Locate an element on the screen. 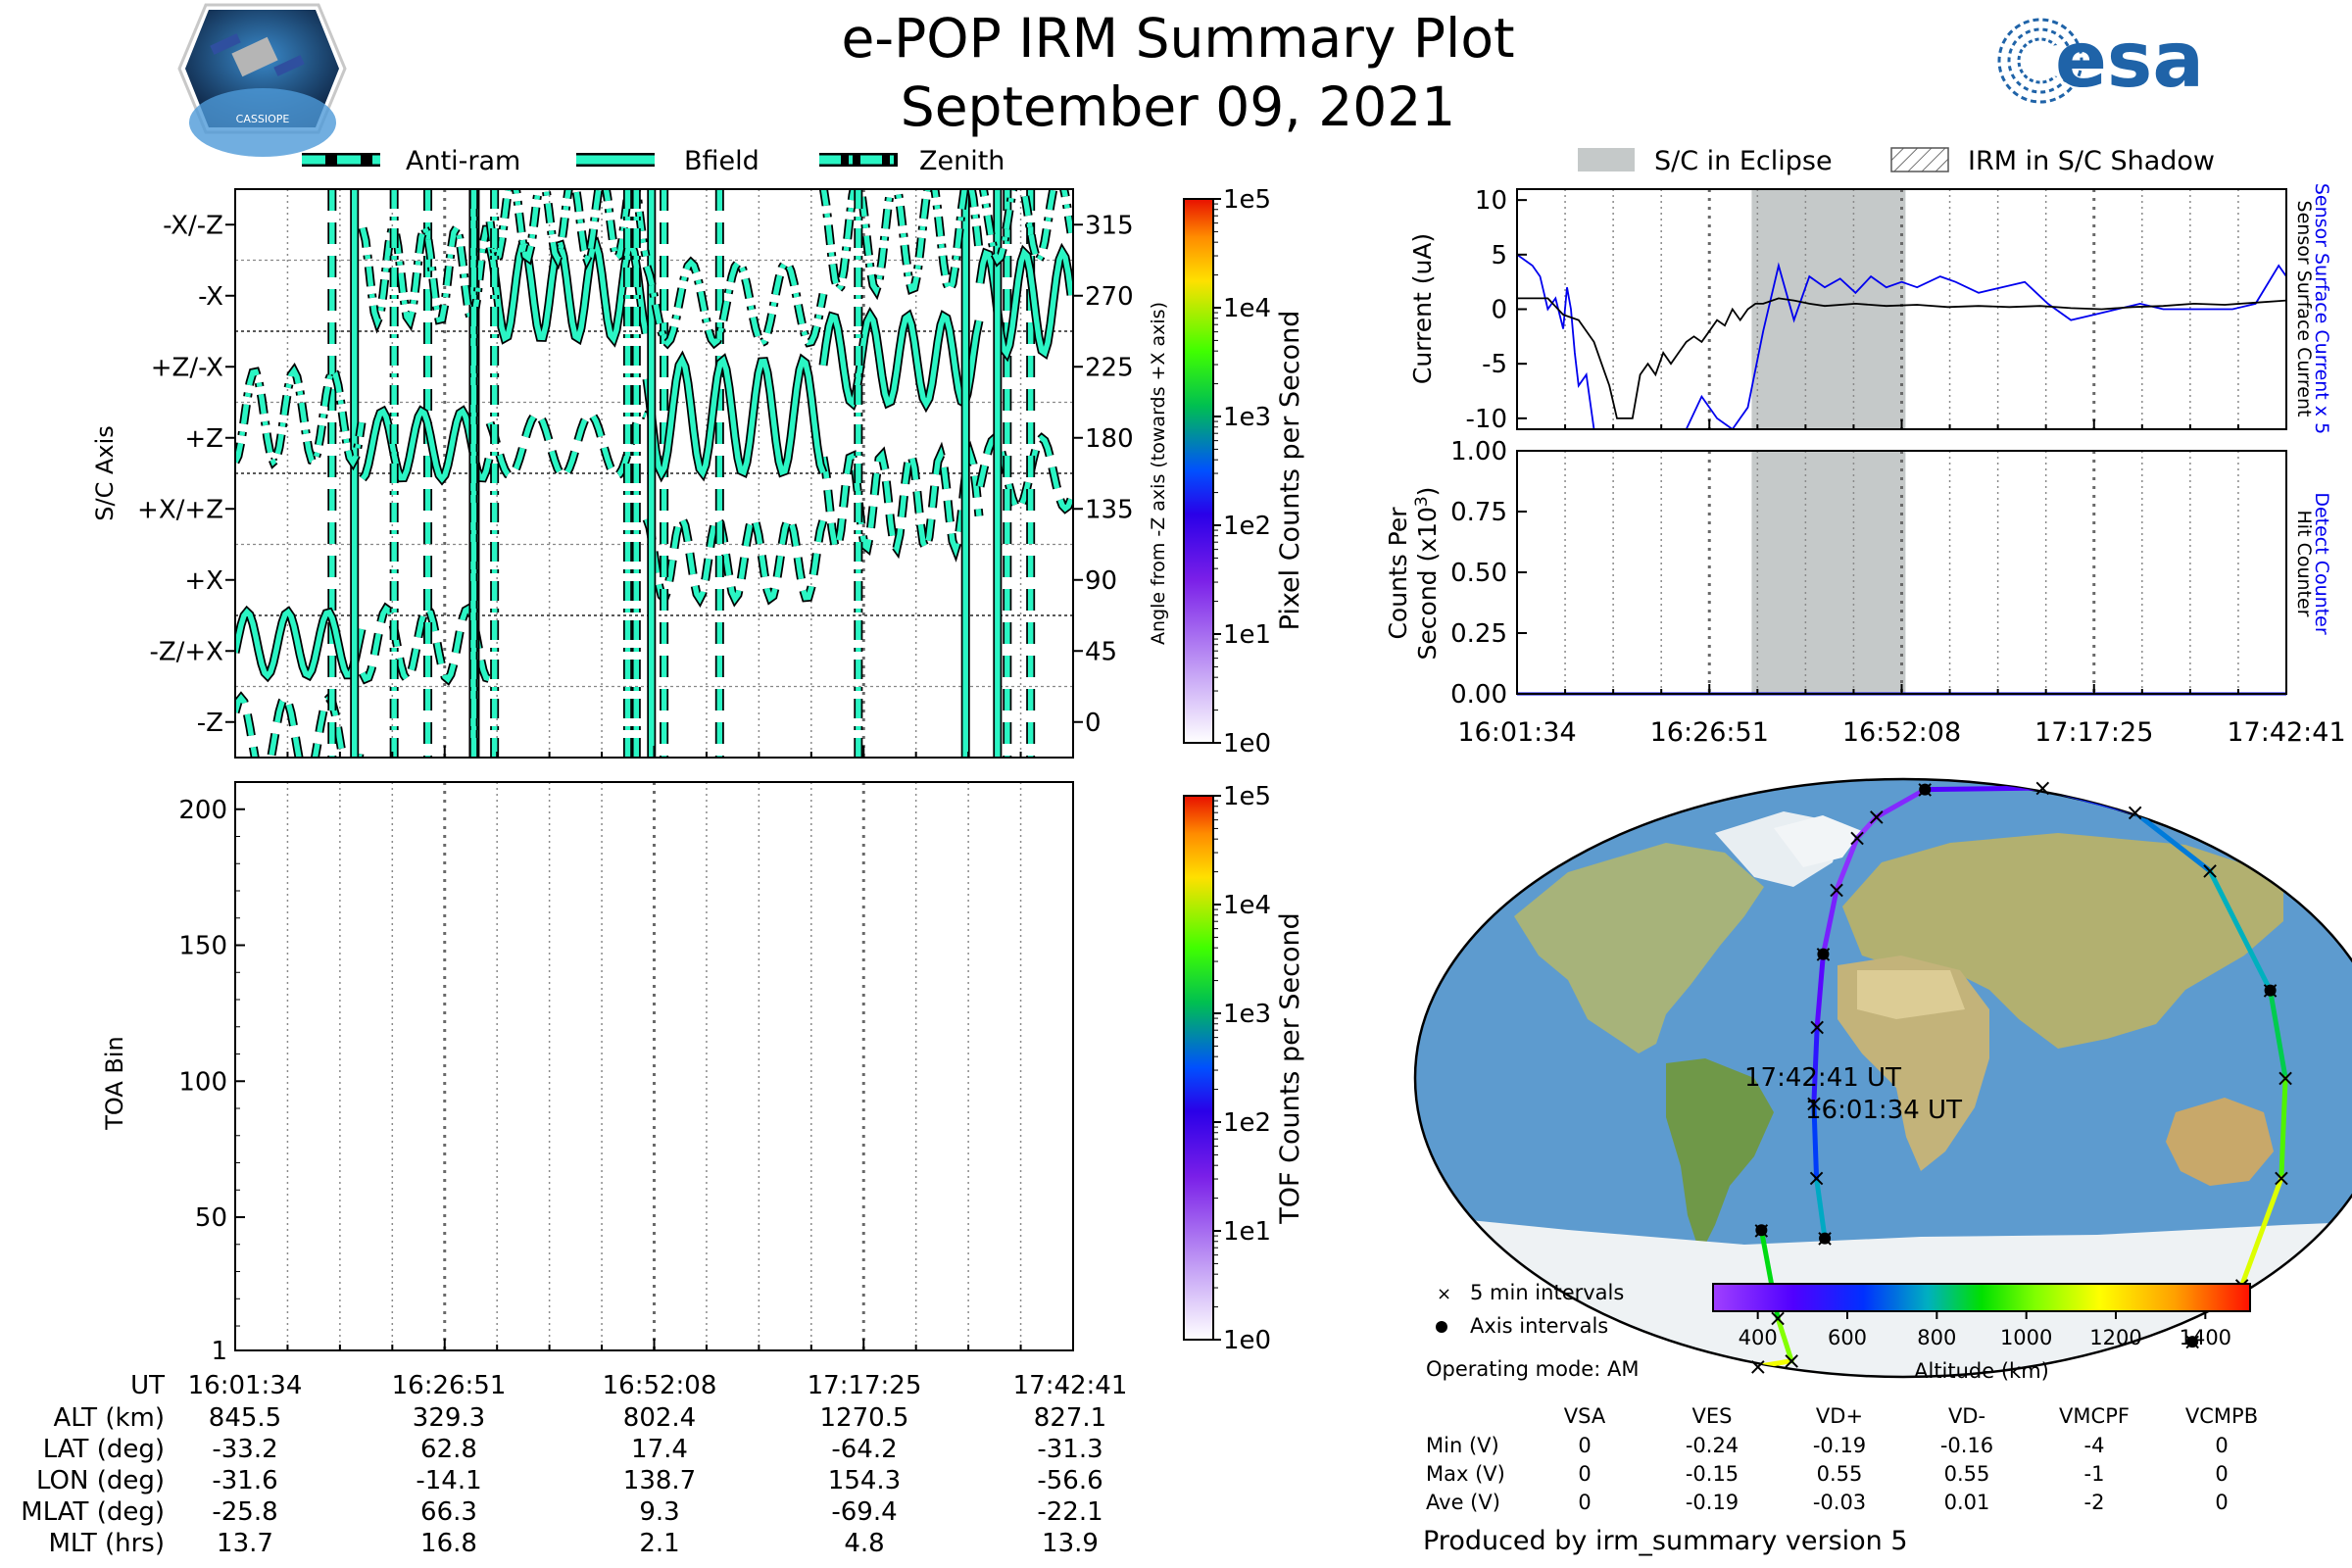  legend-right: S/C in Eclipse IRM in S/C Shadow is located at coordinates (1896, 161).